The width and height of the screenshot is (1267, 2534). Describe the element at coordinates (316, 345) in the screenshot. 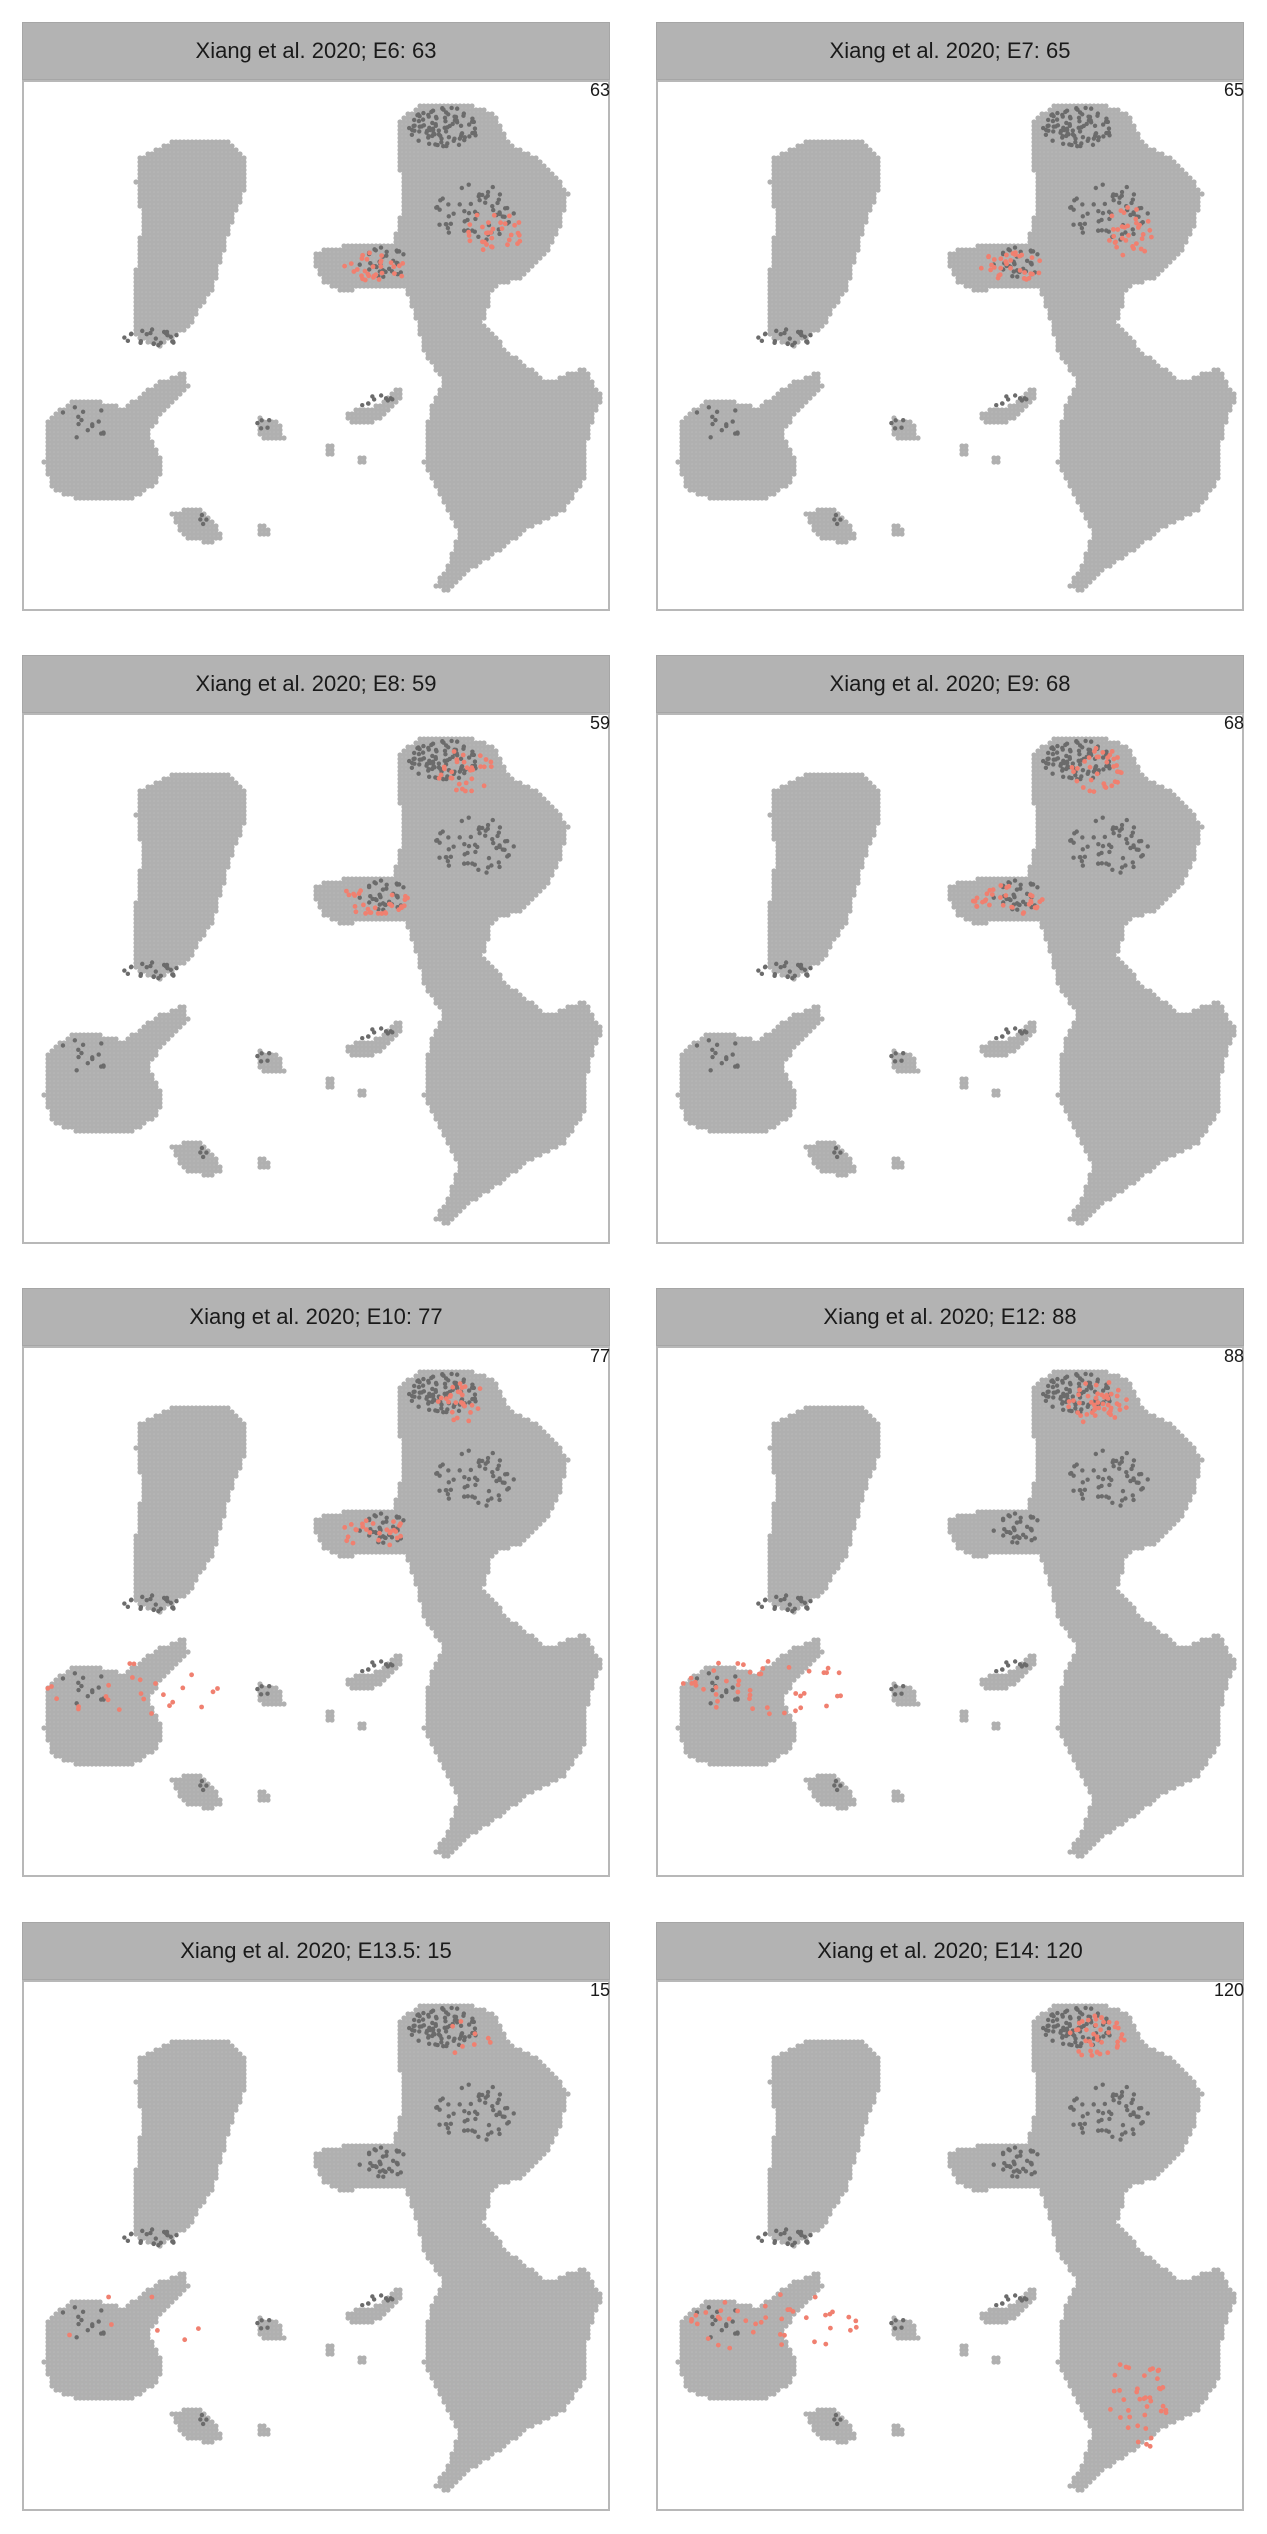

I see `scatter-plot-area` at that location.